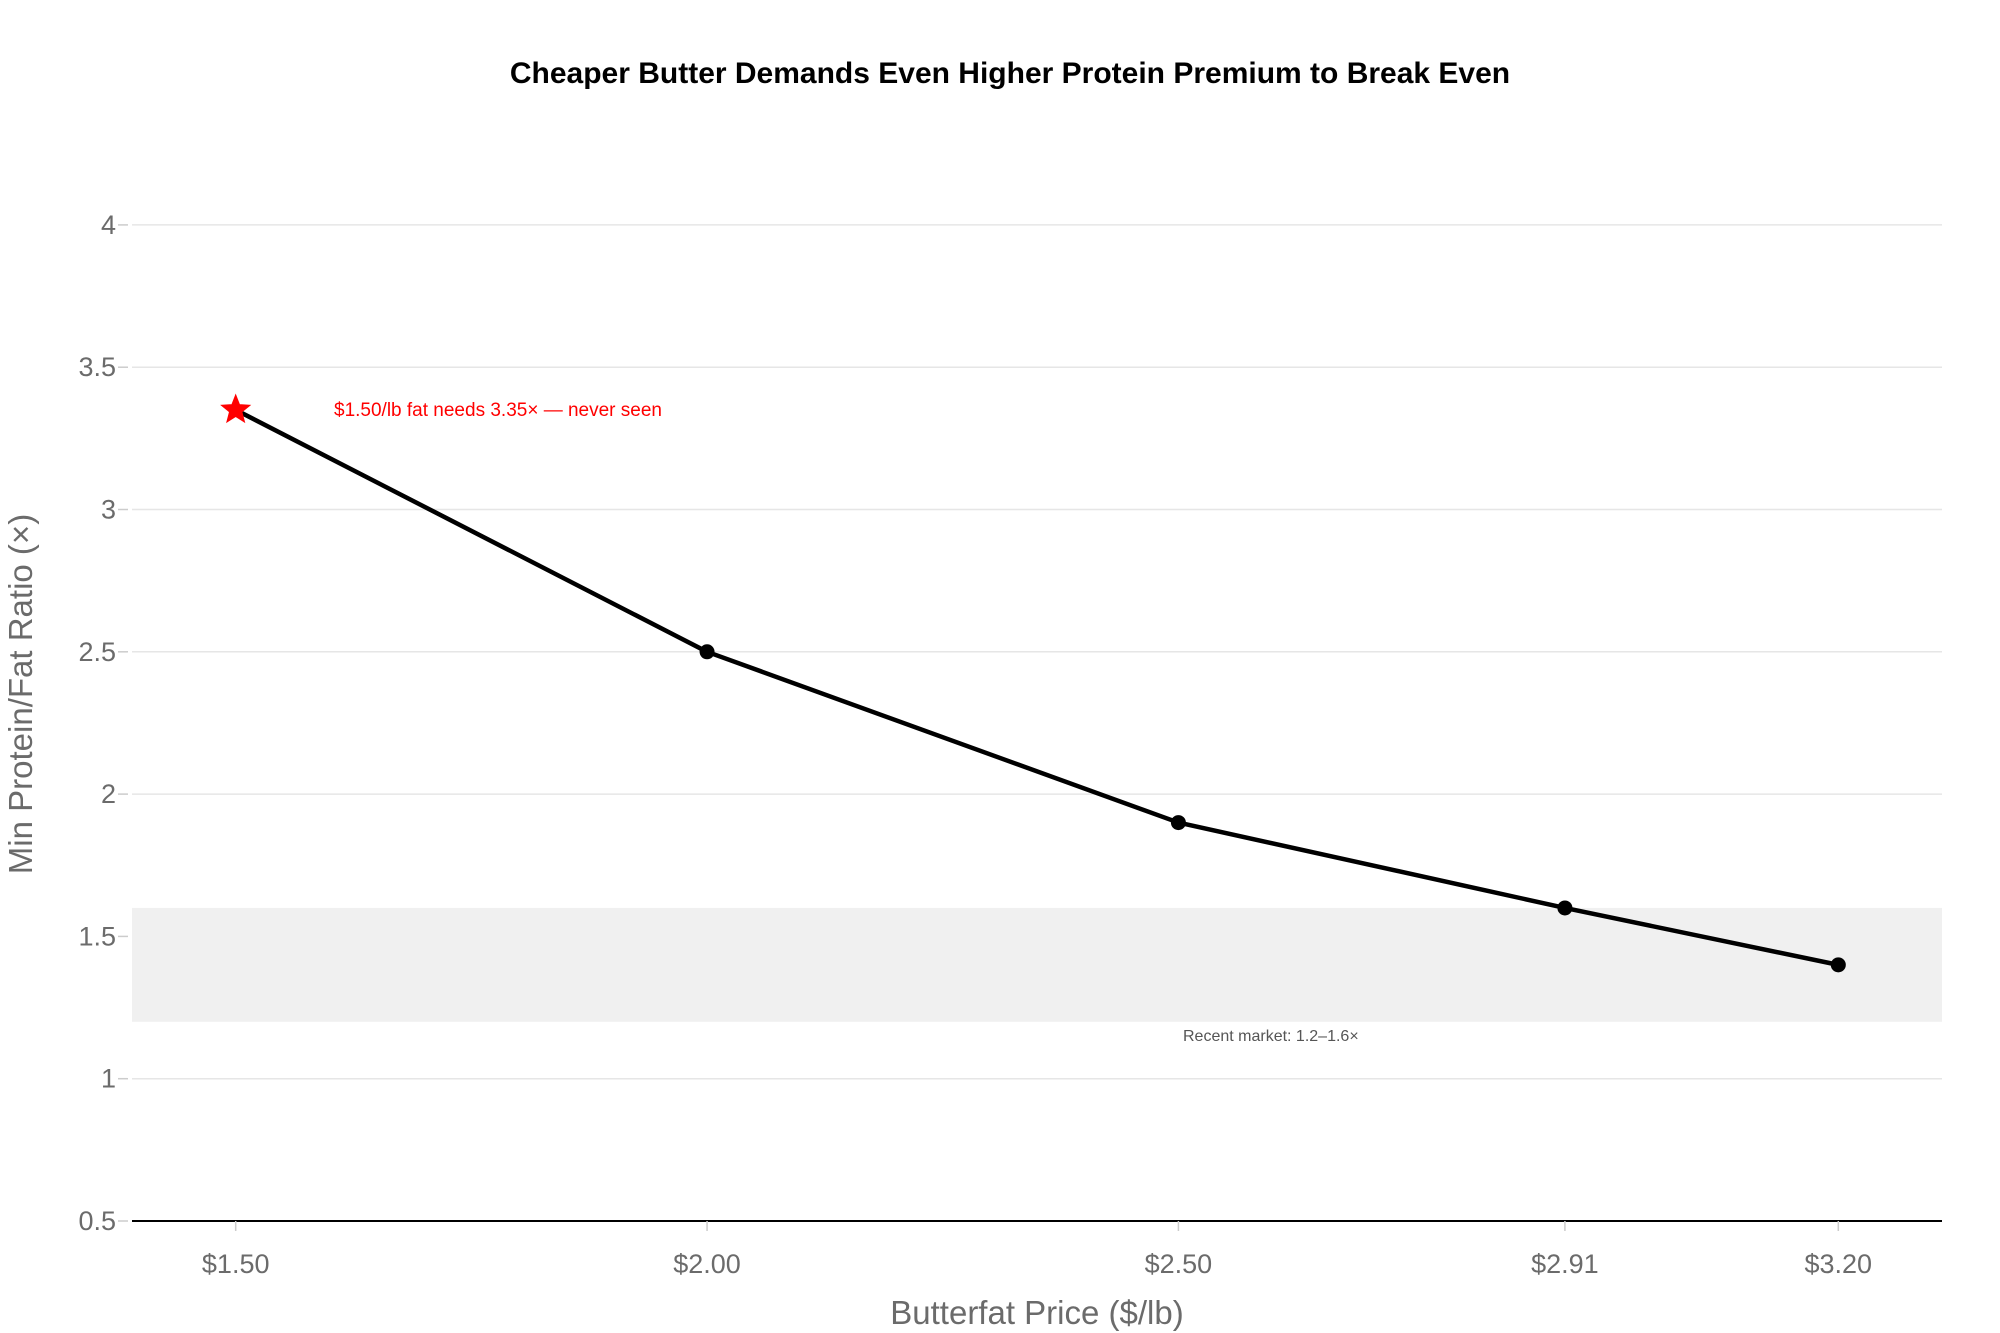 This screenshot has width=2000, height=1333. Describe the element at coordinates (108, 1079) in the screenshot. I see `y-tick-label: 1` at that location.